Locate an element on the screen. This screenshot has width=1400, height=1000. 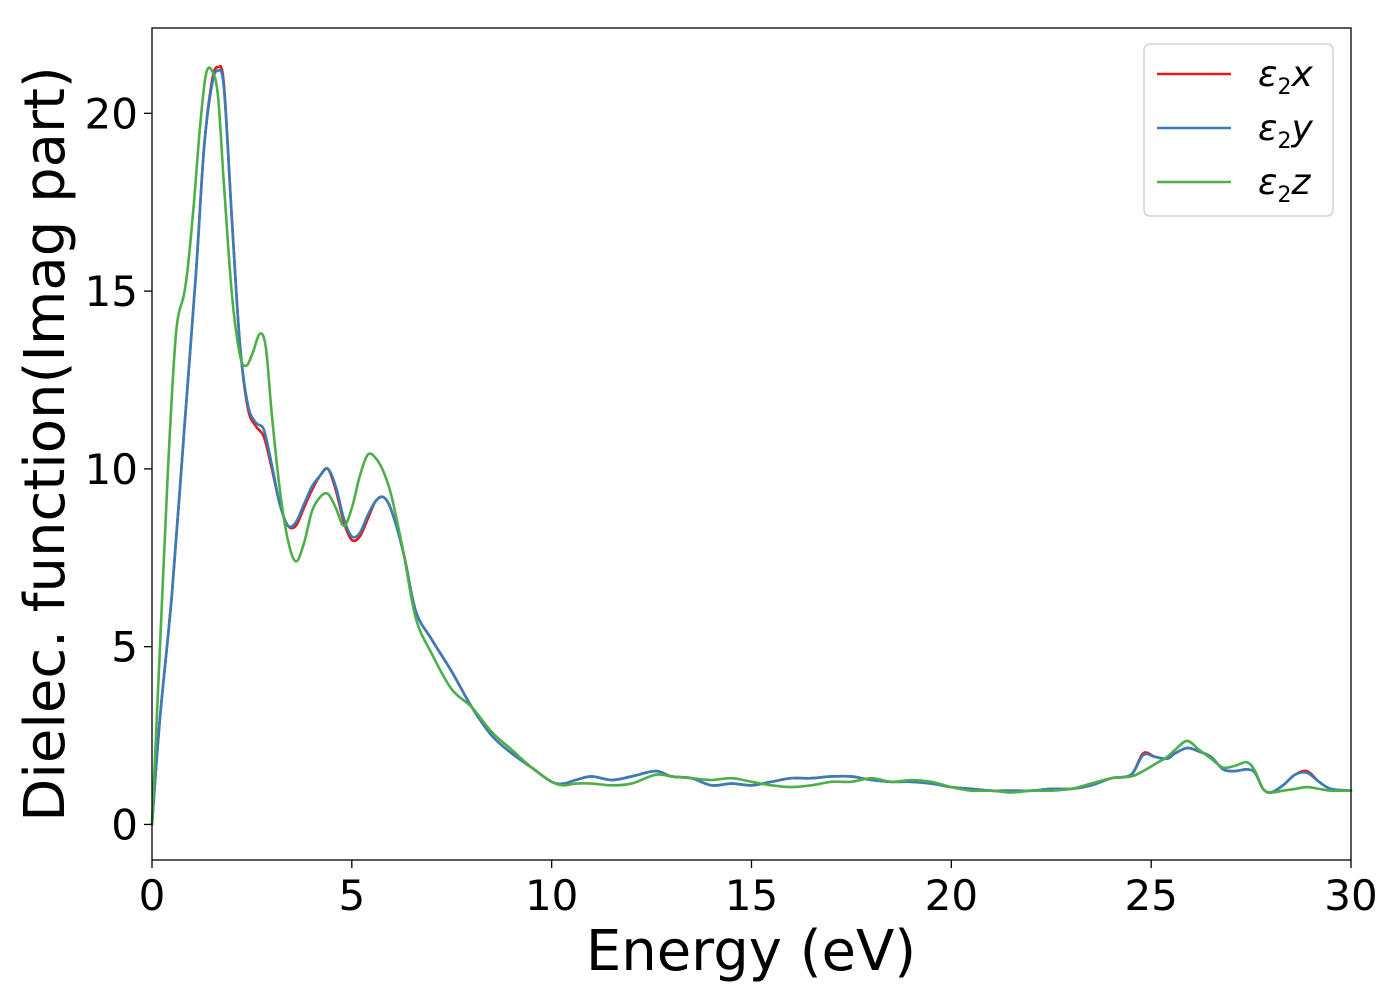
x-tick-label: 20 is located at coordinates (951, 895).